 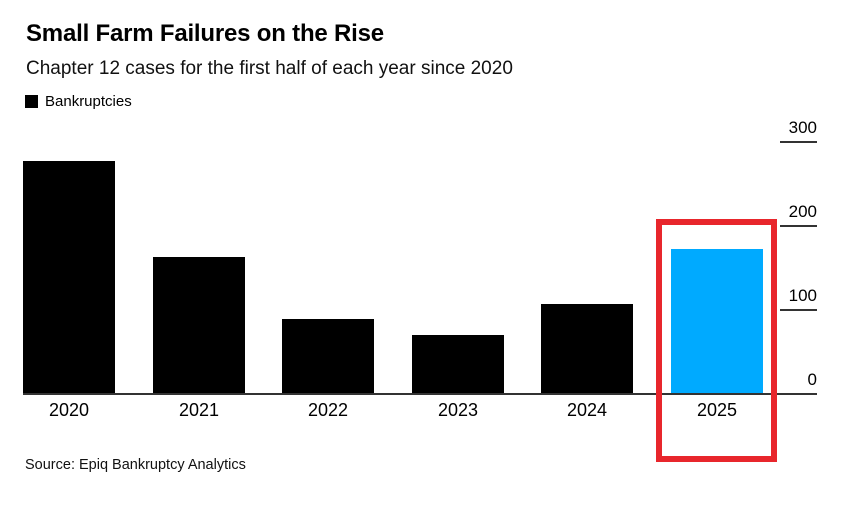 What do you see at coordinates (587, 410) in the screenshot?
I see `x-axis-label-2024: 2024` at bounding box center [587, 410].